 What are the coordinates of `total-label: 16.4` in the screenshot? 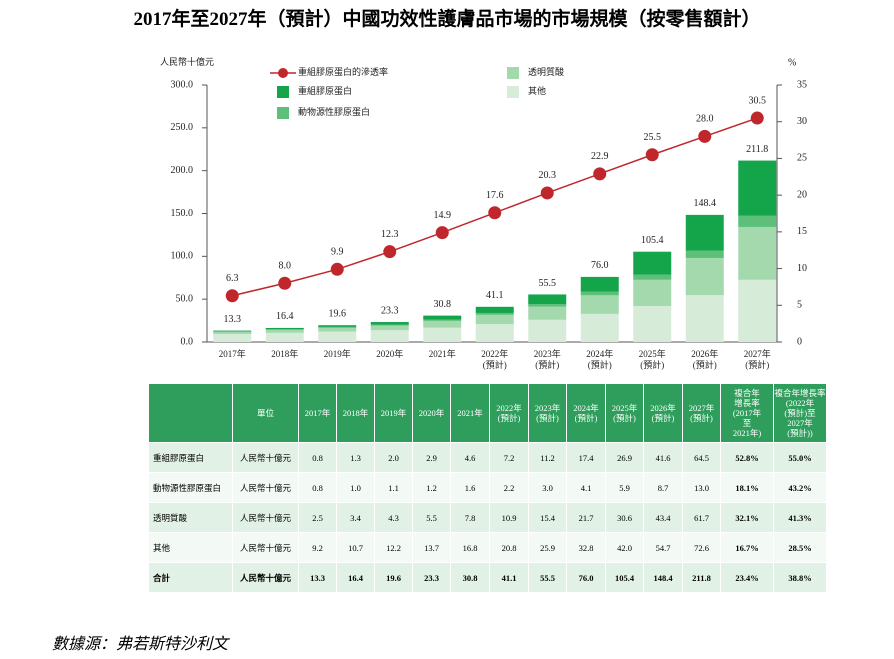 It's located at (285, 316).